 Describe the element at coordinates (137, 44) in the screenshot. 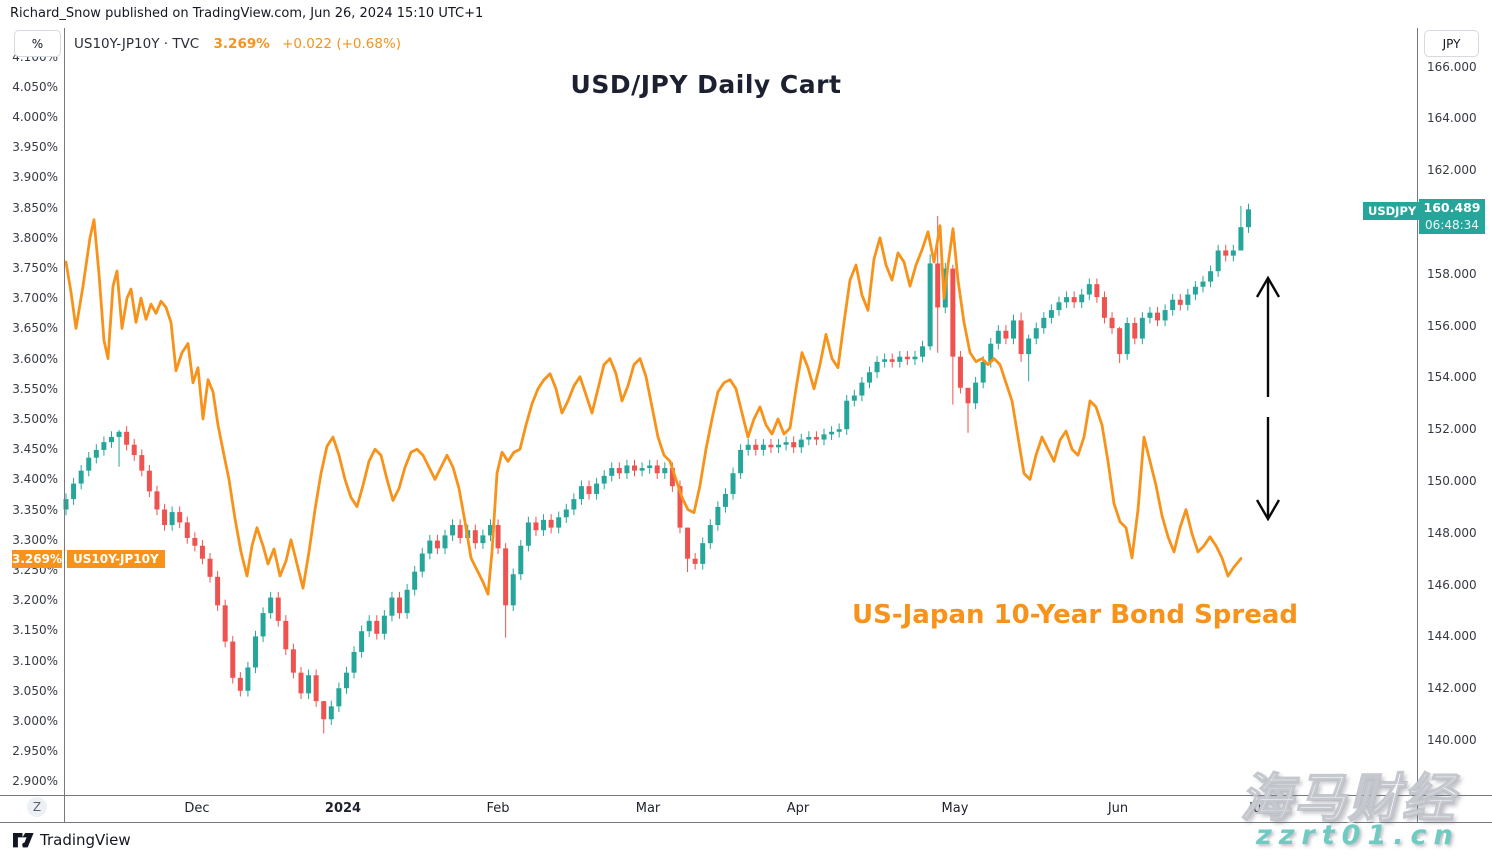

I see `symbol-name: US10Y-JP10Y · TVC` at that location.